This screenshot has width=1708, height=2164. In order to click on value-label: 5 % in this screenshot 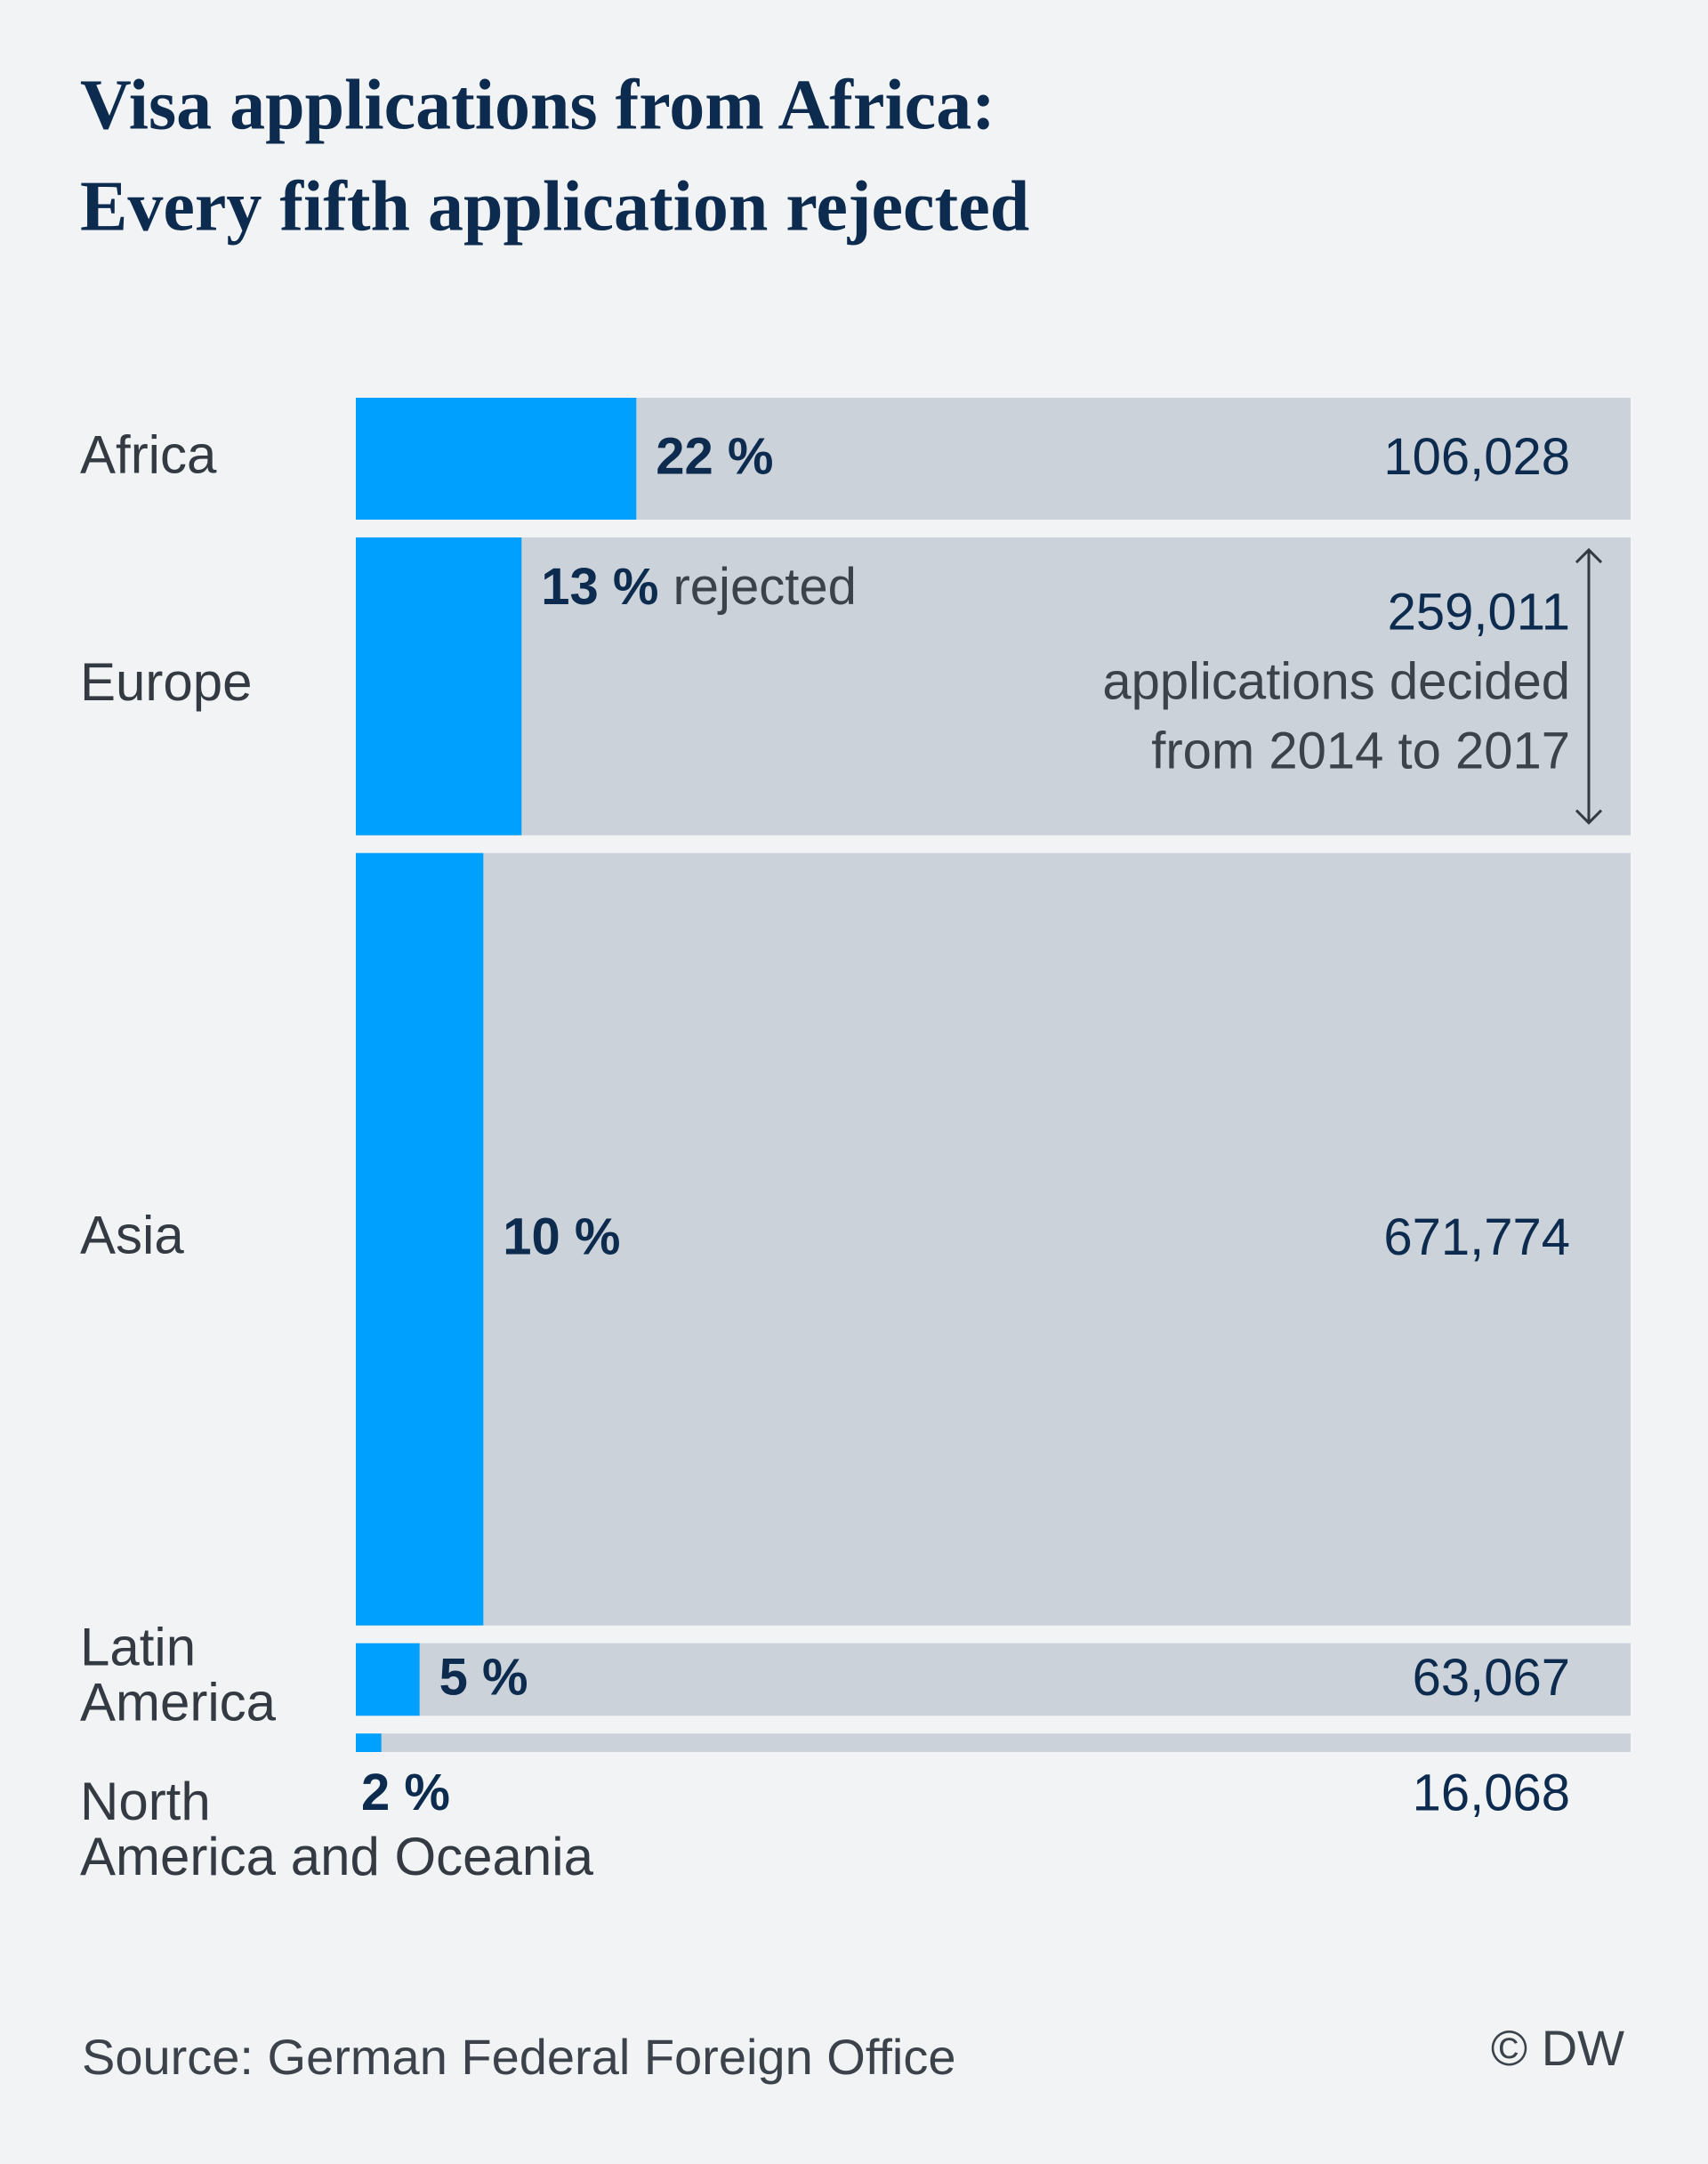, I will do `click(483, 1678)`.